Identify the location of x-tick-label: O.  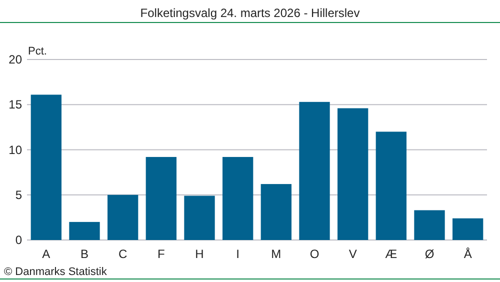
(315, 254).